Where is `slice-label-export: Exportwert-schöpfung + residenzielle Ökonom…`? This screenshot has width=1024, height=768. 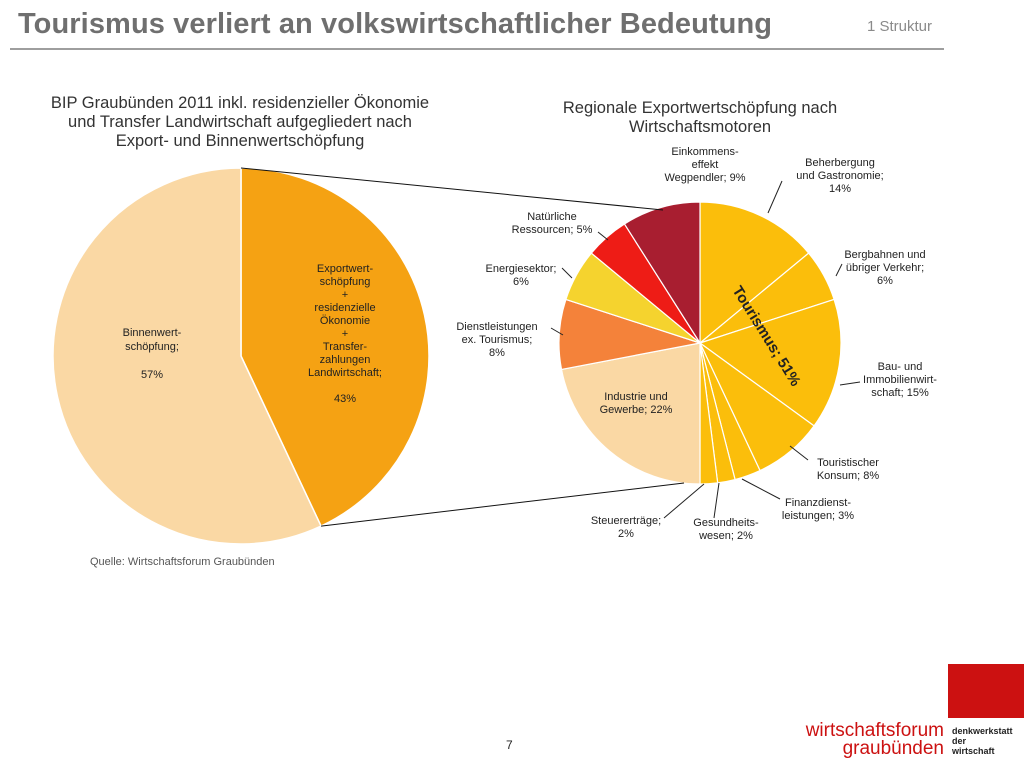 slice-label-export: Exportwert-schöpfung + residenzielle Ökonom… is located at coordinates (345, 334).